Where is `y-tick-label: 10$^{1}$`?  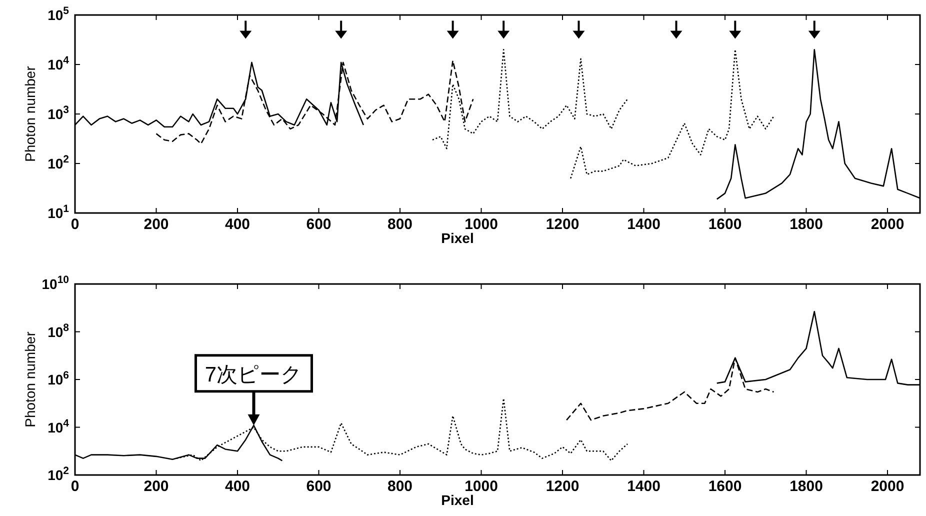 y-tick-label: 10$^{1}$ is located at coordinates (59, 212).